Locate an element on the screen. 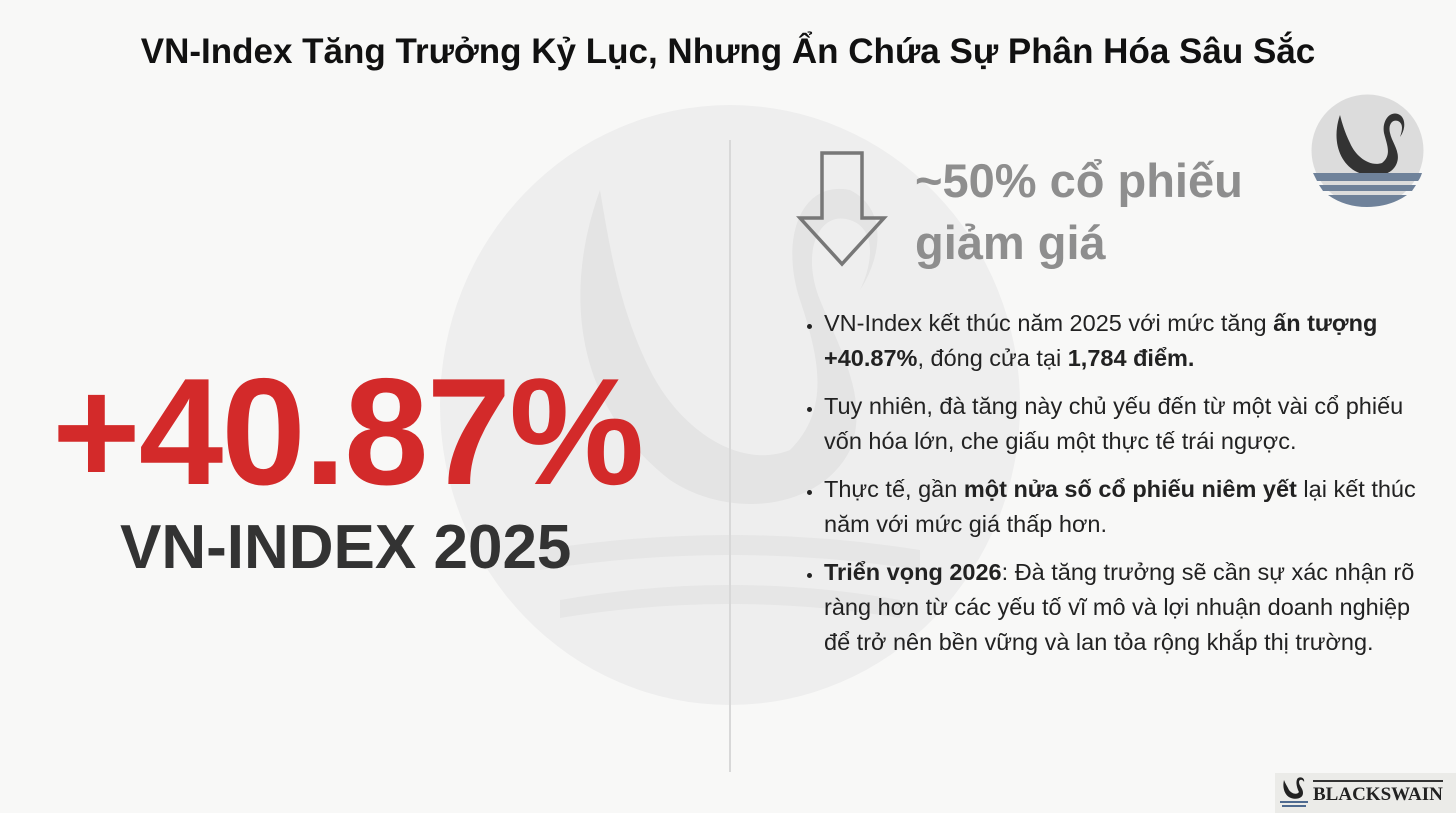  growth-percentage: +40.87% is located at coordinates (348, 432).